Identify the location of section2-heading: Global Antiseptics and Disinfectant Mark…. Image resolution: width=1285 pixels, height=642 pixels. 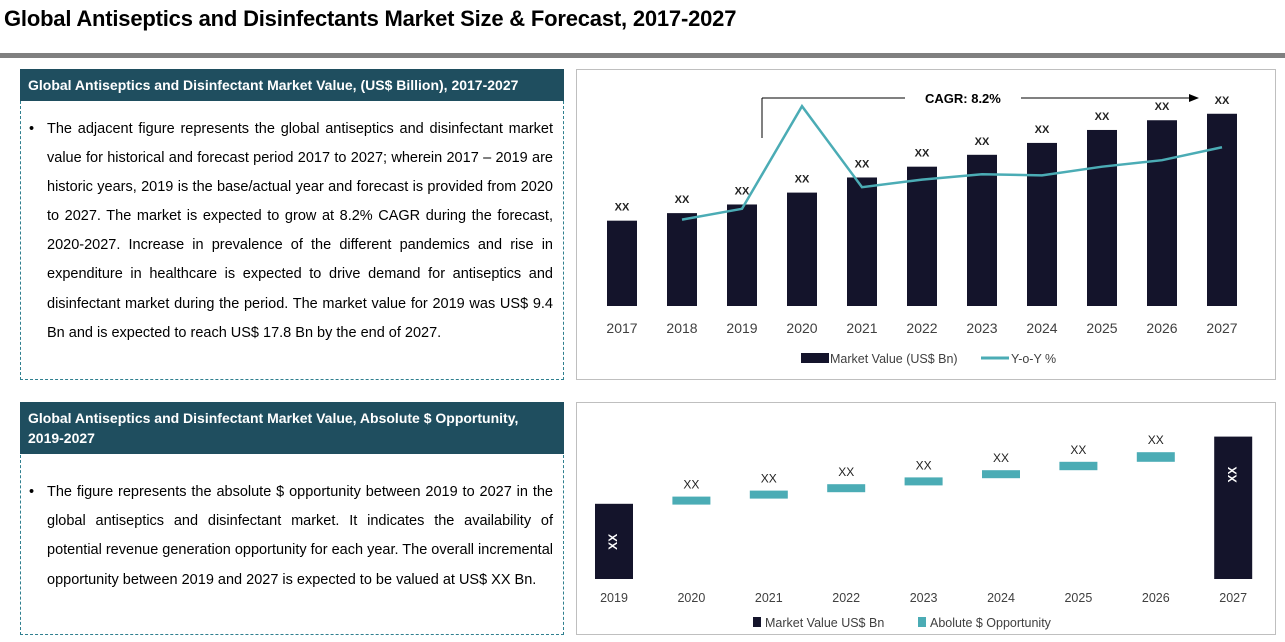
(292, 428).